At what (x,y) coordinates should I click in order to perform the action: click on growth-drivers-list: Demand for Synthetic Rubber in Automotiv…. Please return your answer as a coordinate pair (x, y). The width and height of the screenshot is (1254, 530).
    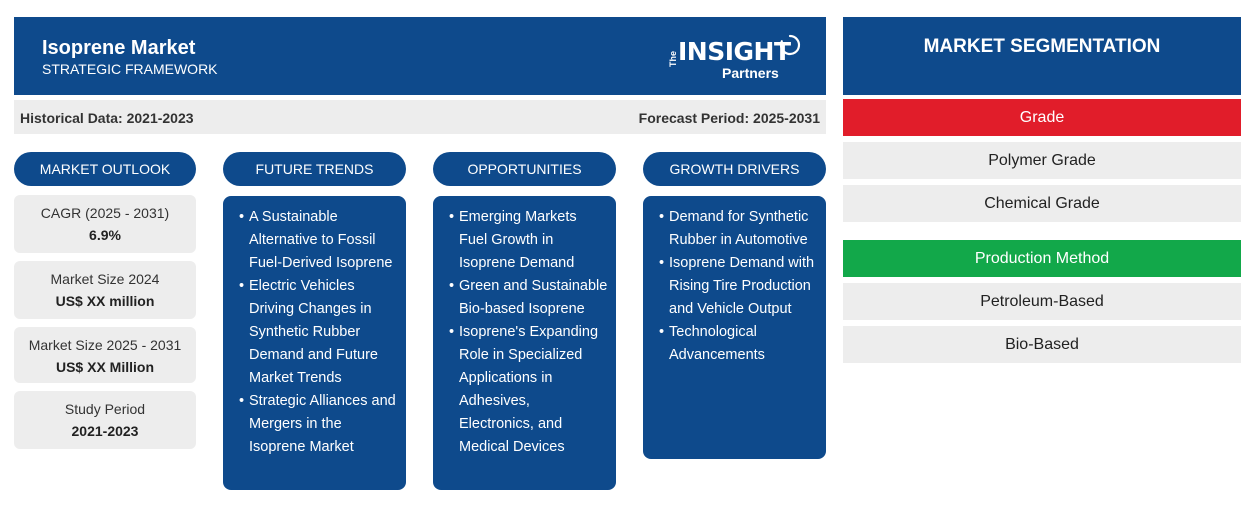
    Looking at the image, I should click on (738, 286).